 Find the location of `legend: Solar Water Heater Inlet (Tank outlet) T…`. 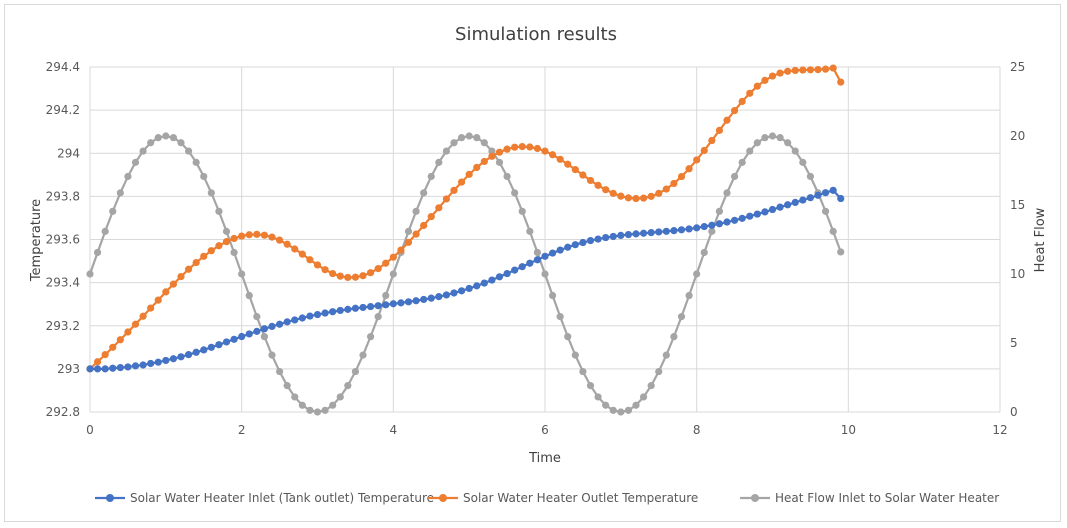

legend: Solar Water Heater Inlet (Tank outlet) T… is located at coordinates (547, 498).